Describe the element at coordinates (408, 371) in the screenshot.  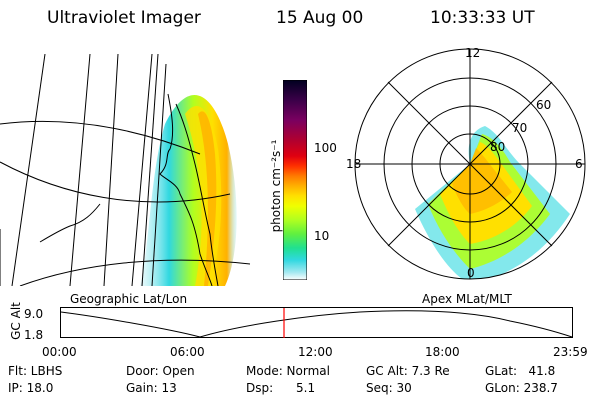
I see `gcalt-info: GC Alt: 7.3 Re` at that location.